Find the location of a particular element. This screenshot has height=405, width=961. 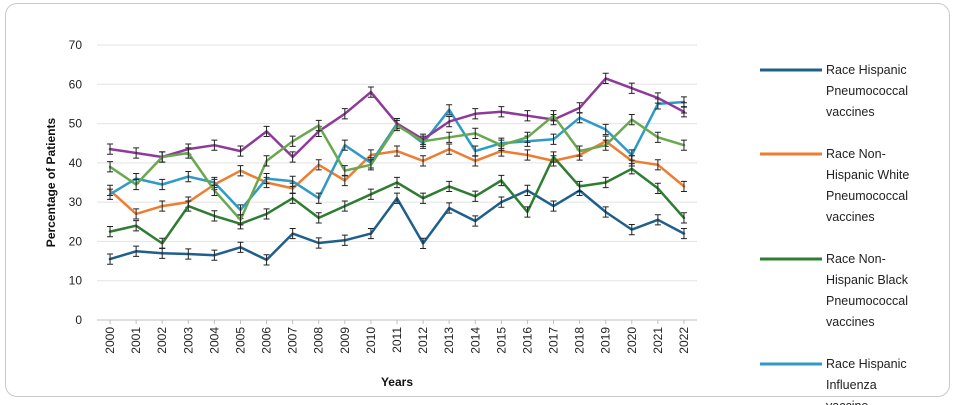

x-tick-label: 2003 is located at coordinates (188, 340).